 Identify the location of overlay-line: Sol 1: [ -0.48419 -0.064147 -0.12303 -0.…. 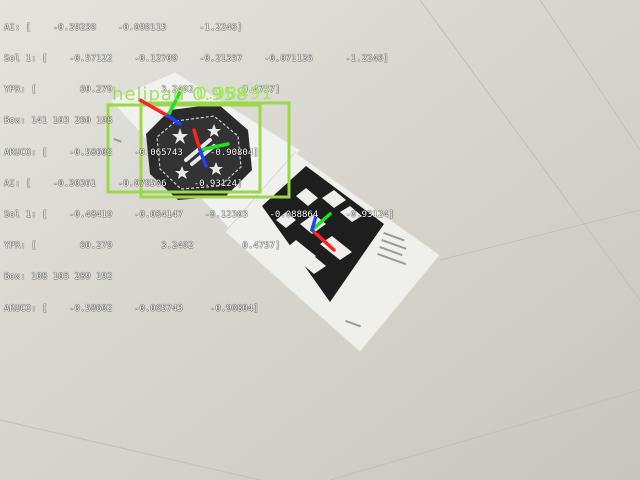
(199, 215).